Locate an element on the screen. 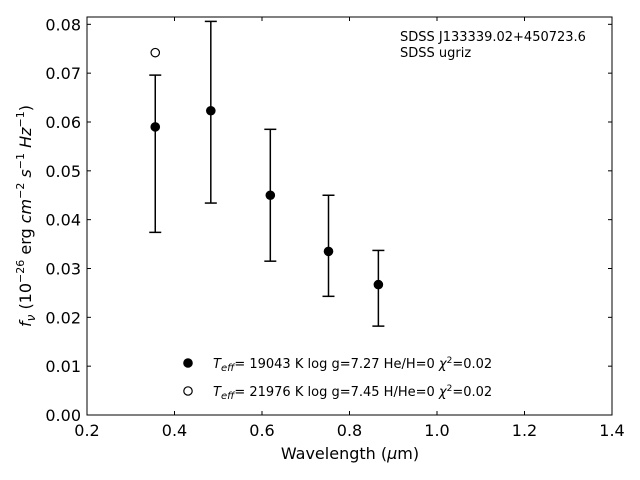 The width and height of the screenshot is (640, 480). legend-label: Teff= 21976 K log g=7.45 H/He=0 χ2=0.02 is located at coordinates (352, 393).